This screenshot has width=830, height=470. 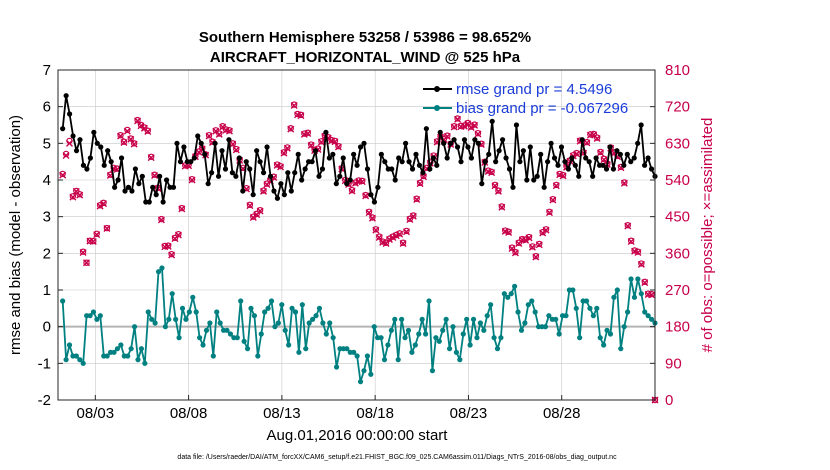 I want to click on y-tick-label-right: 450, so click(x=677, y=217).